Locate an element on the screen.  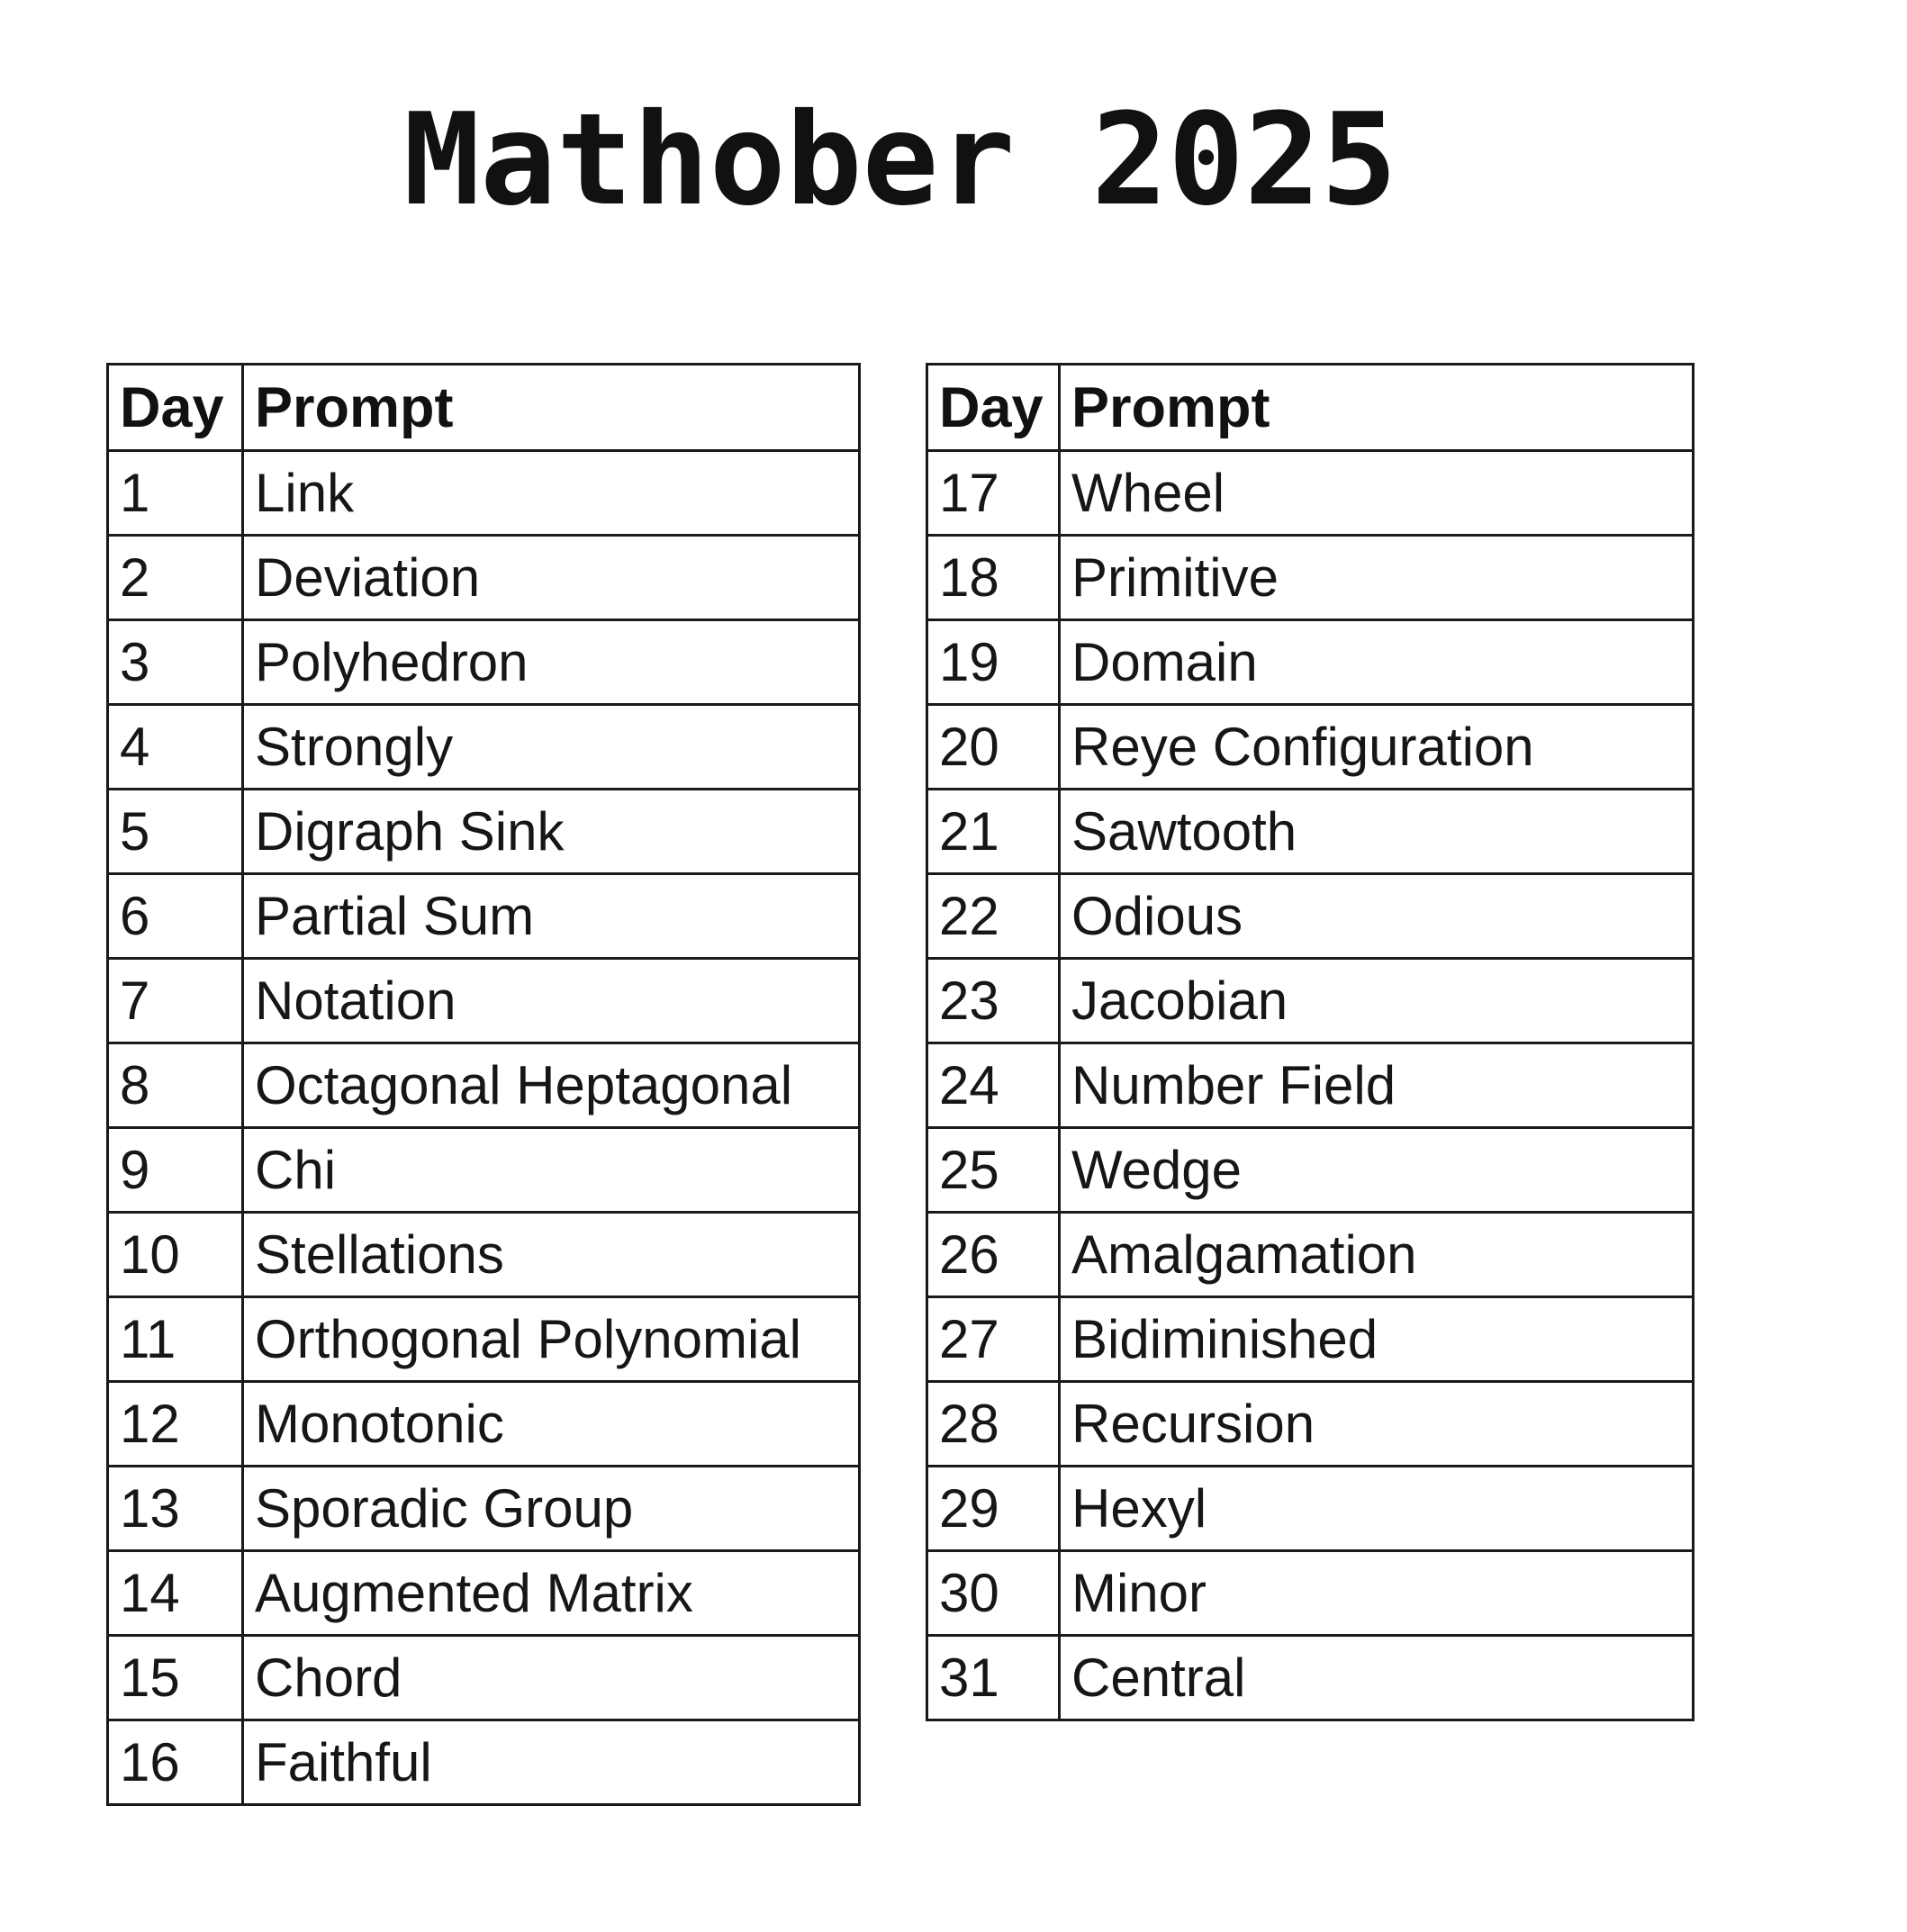
prompt-cell: Faithful is located at coordinates (551, 1762).